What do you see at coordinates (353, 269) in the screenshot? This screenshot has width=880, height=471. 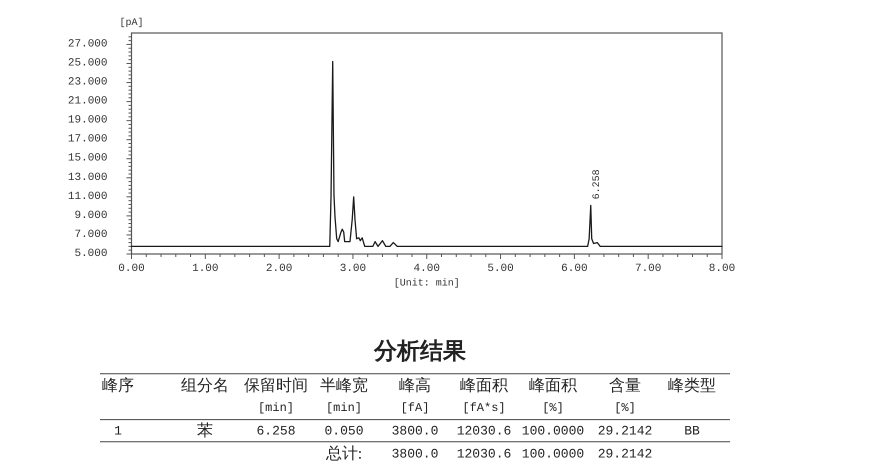 I see `x-tick-label: 3.00` at bounding box center [353, 269].